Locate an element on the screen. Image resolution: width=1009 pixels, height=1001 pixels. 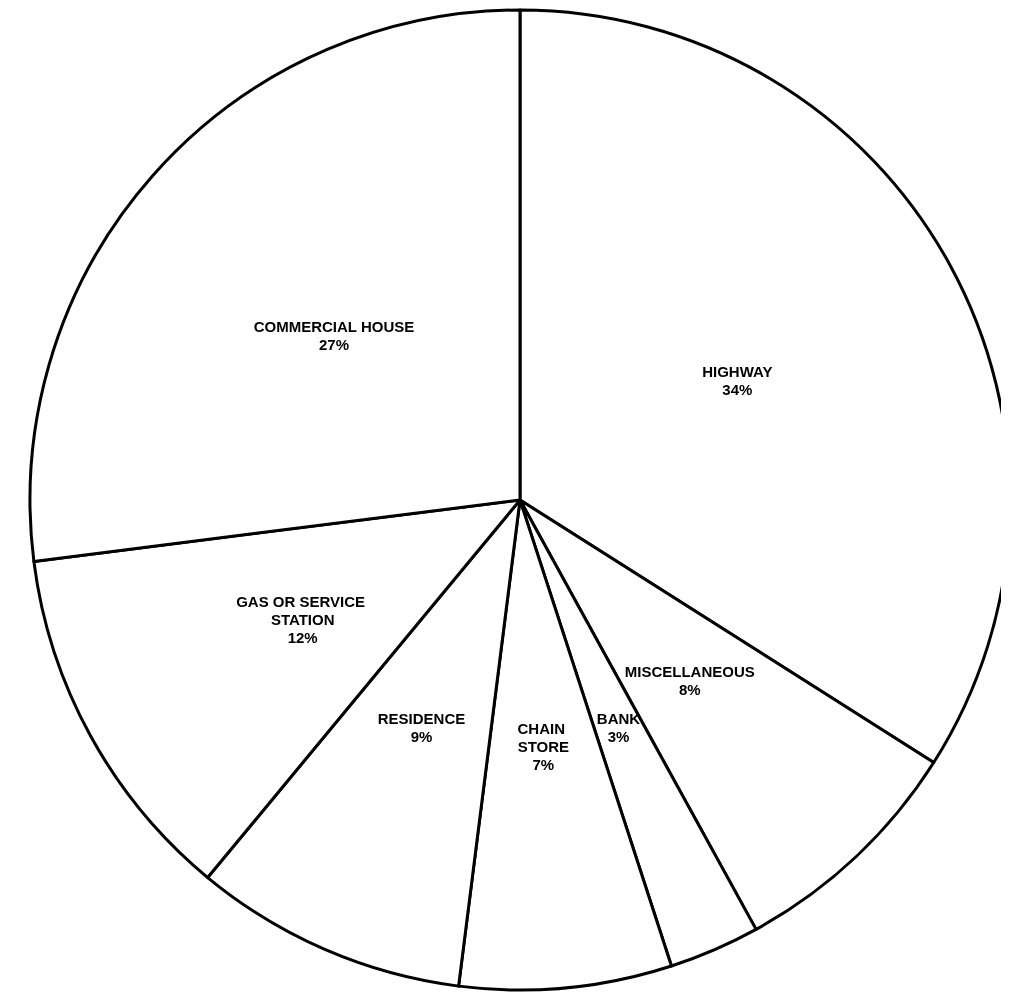
data-label: 7% is located at coordinates (543, 765).